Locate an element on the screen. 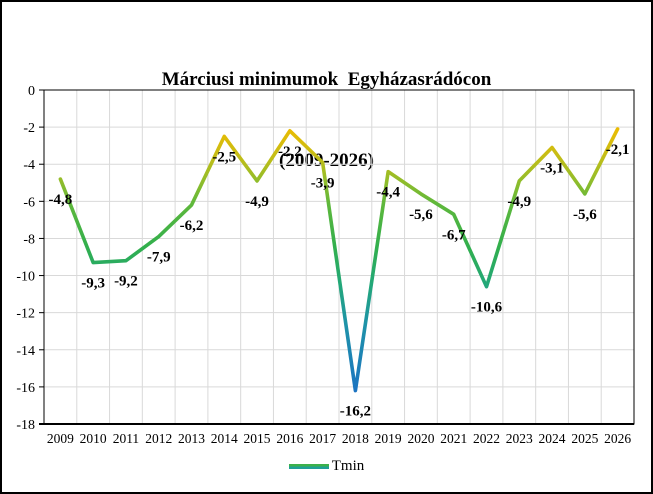 The width and height of the screenshot is (653, 494). y-tick-label: 0 is located at coordinates (31, 91).